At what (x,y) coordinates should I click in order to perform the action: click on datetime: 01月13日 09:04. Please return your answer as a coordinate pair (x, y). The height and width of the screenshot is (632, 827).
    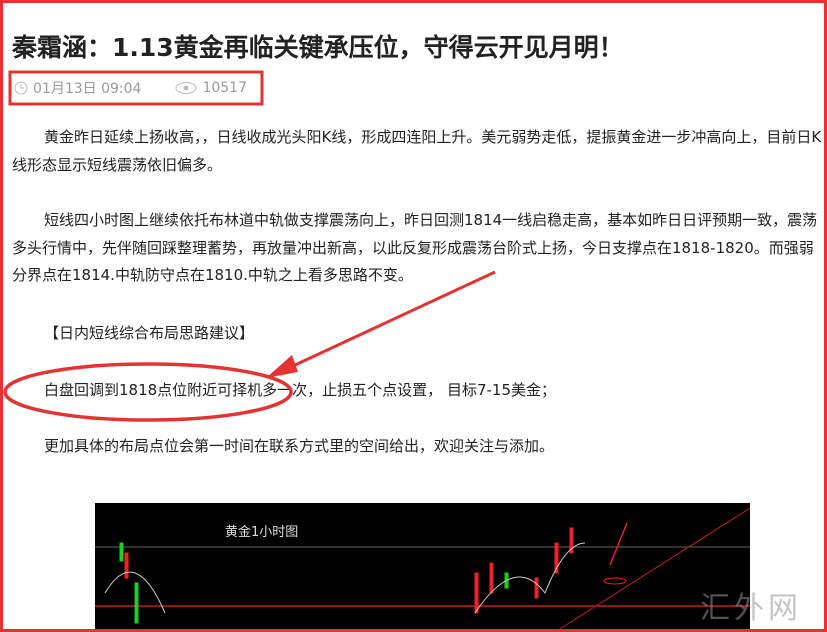
    Looking at the image, I should click on (77, 88).